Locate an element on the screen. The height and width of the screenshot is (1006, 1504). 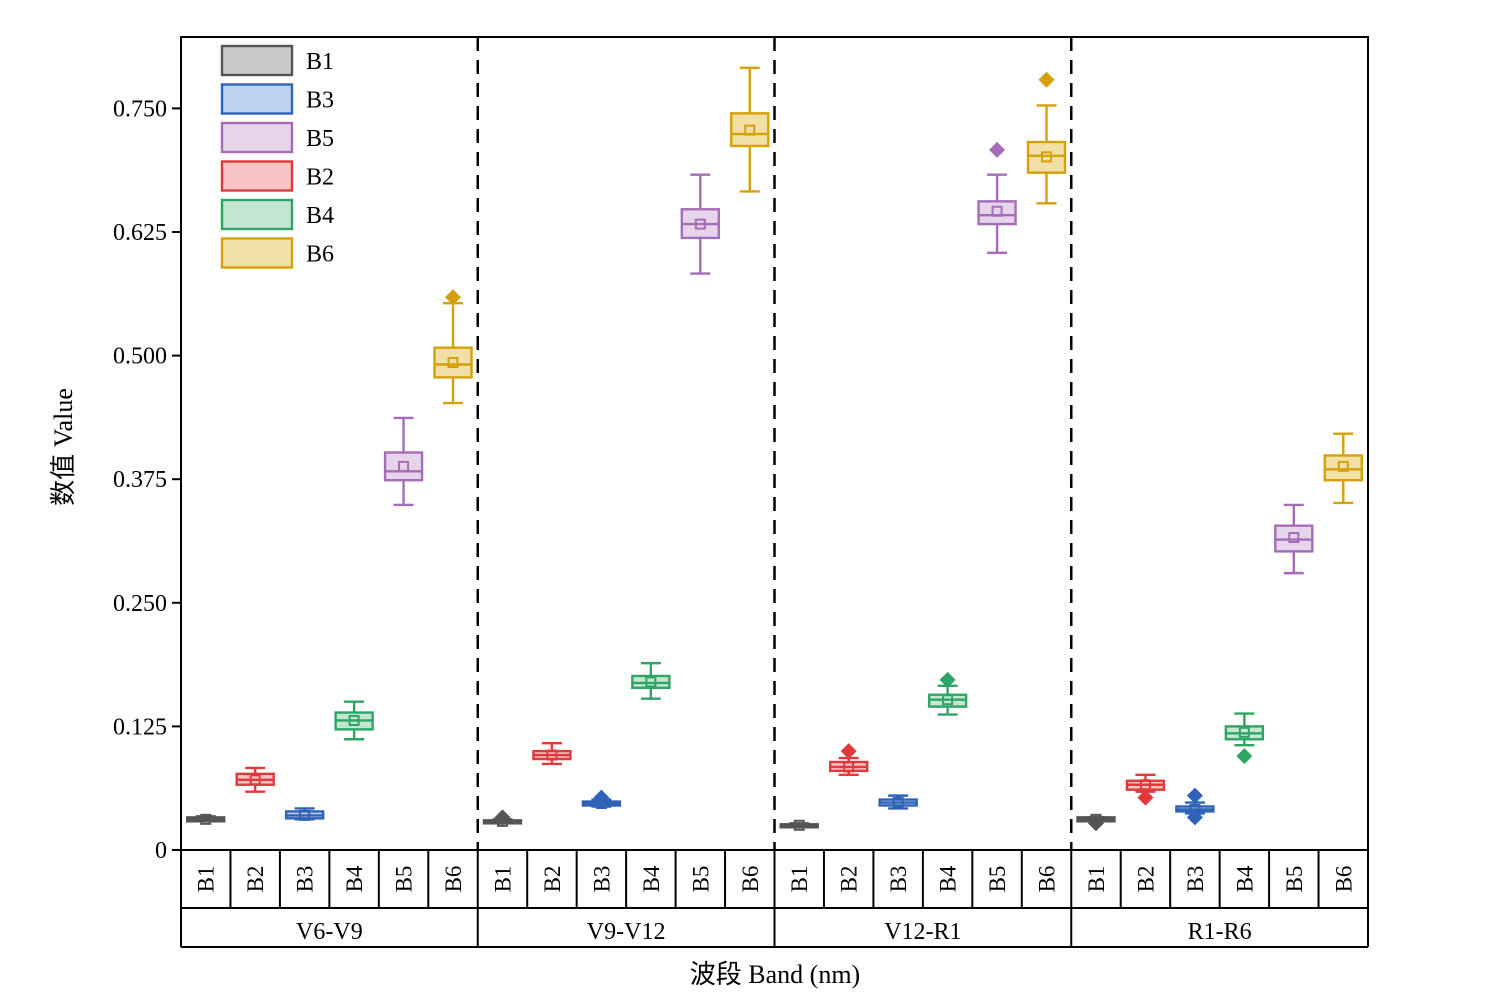
group-label: V6-V9 is located at coordinates (329, 932).